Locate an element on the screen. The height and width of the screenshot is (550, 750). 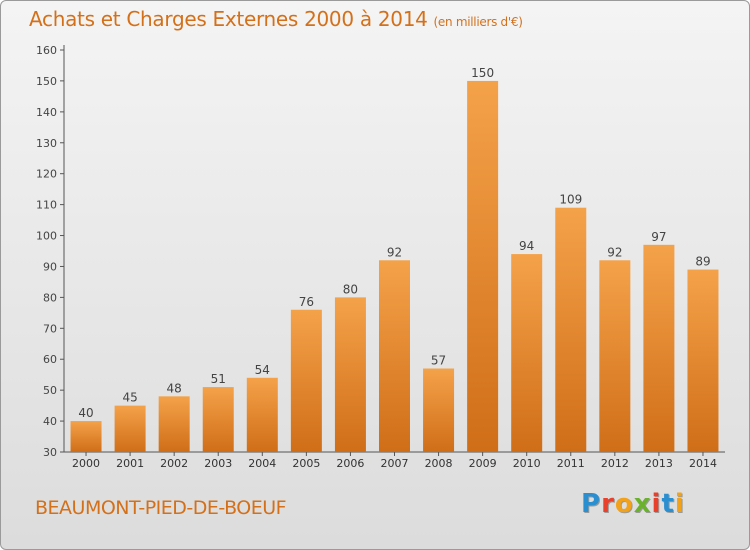
x-tick-label: 2000 is located at coordinates (86, 463).